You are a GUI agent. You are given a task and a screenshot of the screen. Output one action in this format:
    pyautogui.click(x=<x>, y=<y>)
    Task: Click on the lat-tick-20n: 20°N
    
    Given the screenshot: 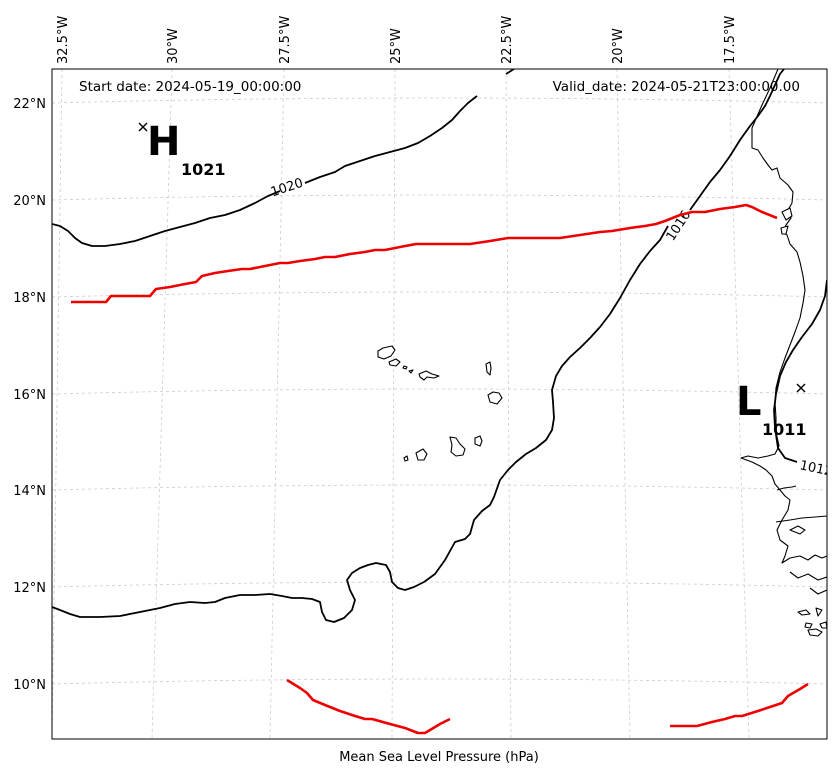 What is the action you would take?
    pyautogui.click(x=29, y=201)
    